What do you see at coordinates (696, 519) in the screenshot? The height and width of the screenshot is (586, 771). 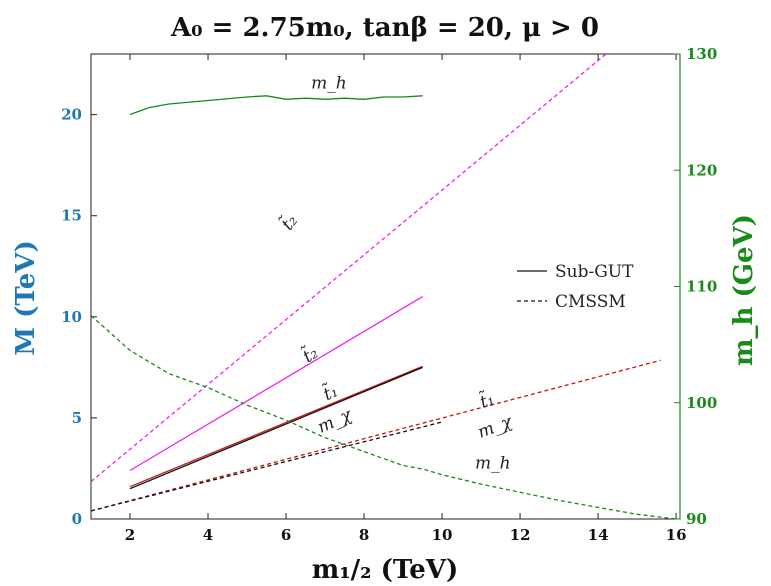 I see `y-right-tick-label: 90` at bounding box center [696, 519].